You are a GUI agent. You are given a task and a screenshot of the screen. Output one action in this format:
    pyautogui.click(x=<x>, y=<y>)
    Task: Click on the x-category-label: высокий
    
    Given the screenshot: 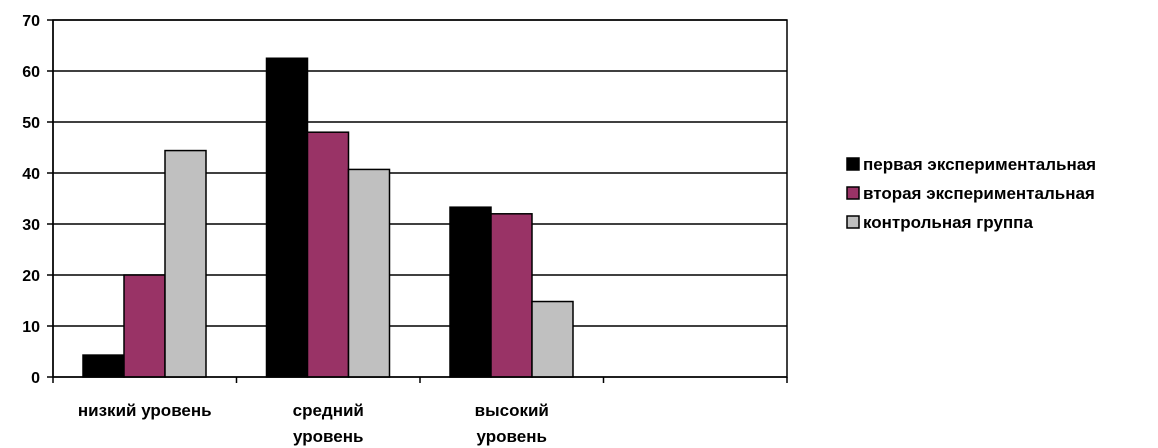 What is the action you would take?
    pyautogui.click(x=512, y=410)
    